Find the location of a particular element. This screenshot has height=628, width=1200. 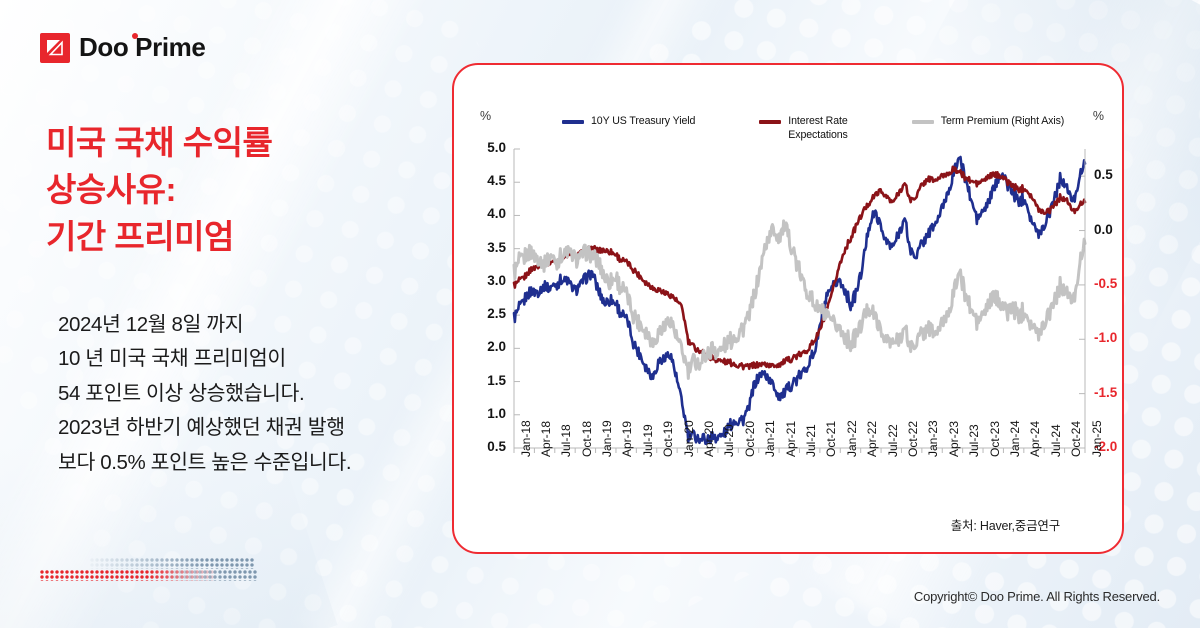

x-axis-tick-Jan-23: Jan-23 is located at coordinates (933, 438).